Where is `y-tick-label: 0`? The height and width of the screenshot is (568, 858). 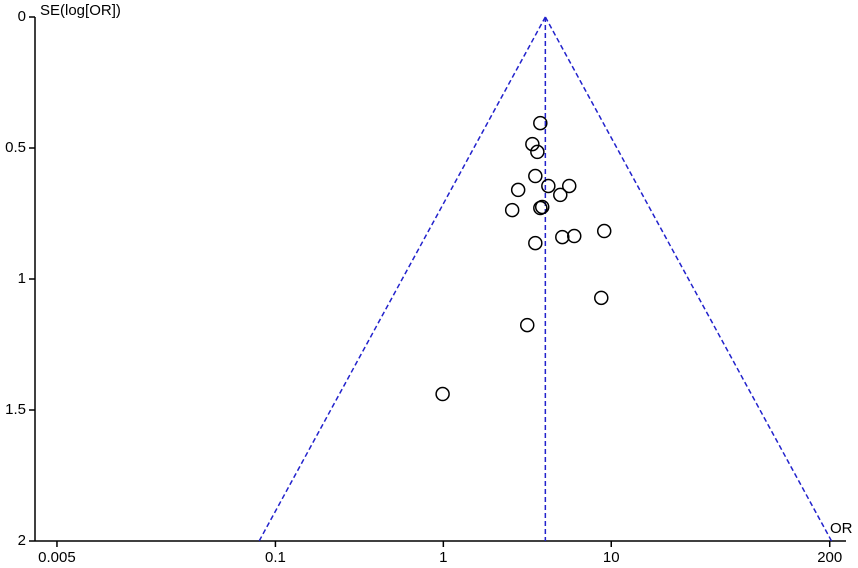 y-tick-label: 0 is located at coordinates (22, 16).